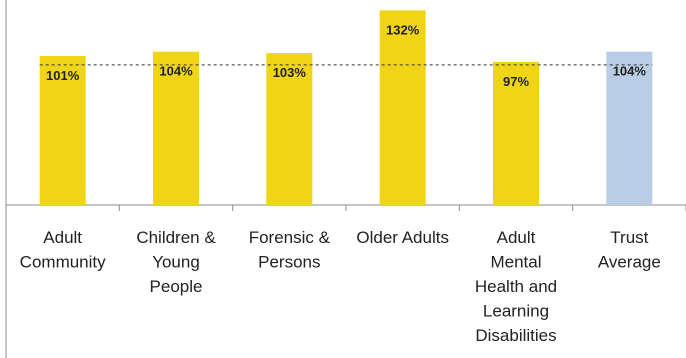 The width and height of the screenshot is (686, 358). I want to click on data-label: 97%, so click(516, 81).